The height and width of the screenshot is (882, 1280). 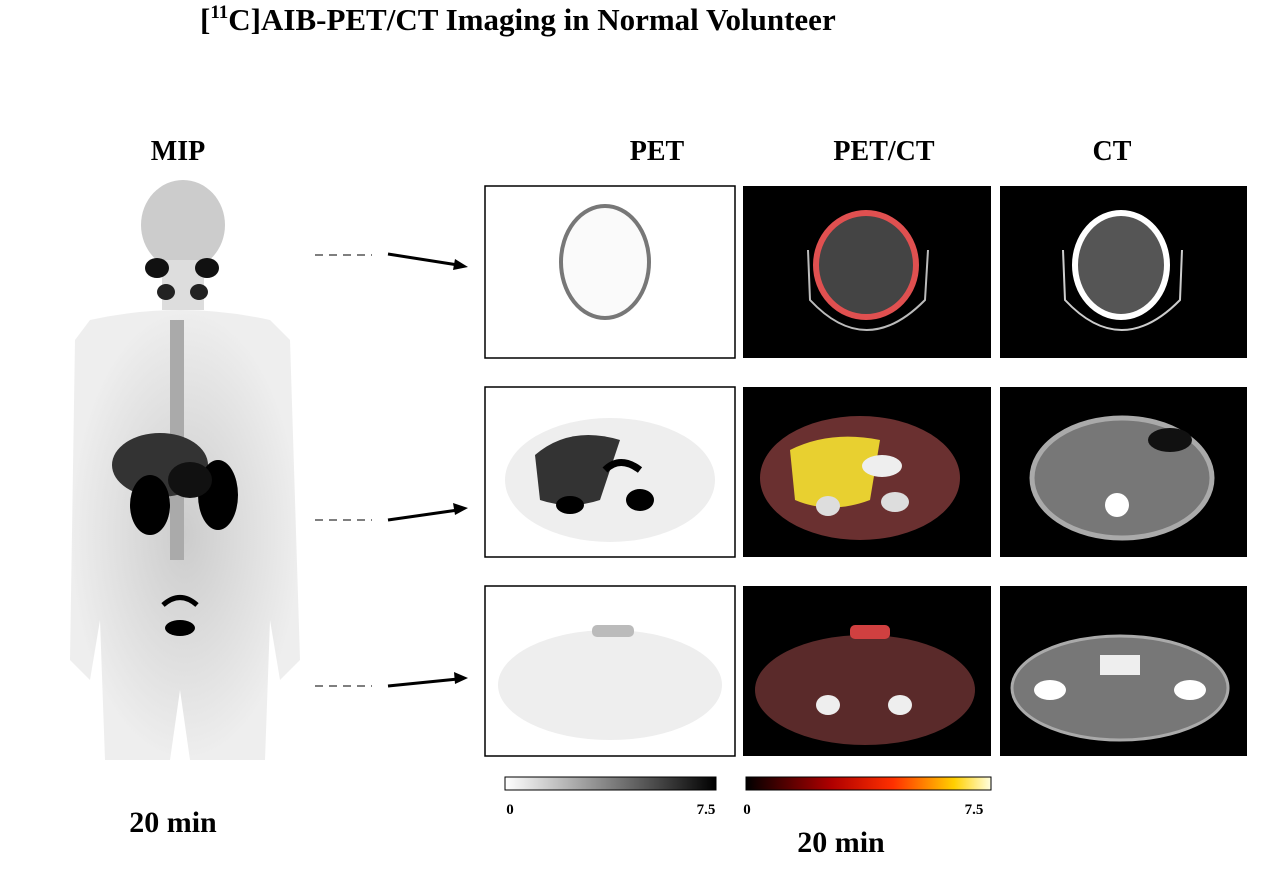 What do you see at coordinates (841, 842) in the screenshot?
I see `time-label: 20 min` at bounding box center [841, 842].